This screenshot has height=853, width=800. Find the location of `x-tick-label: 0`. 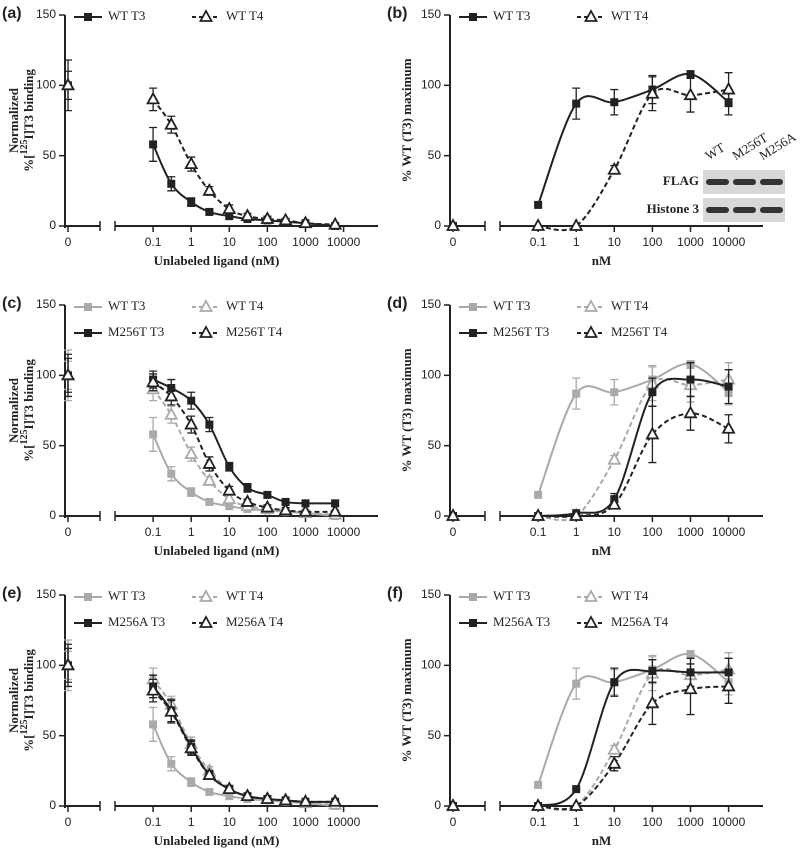

x-tick-label: 0 is located at coordinates (68, 822).